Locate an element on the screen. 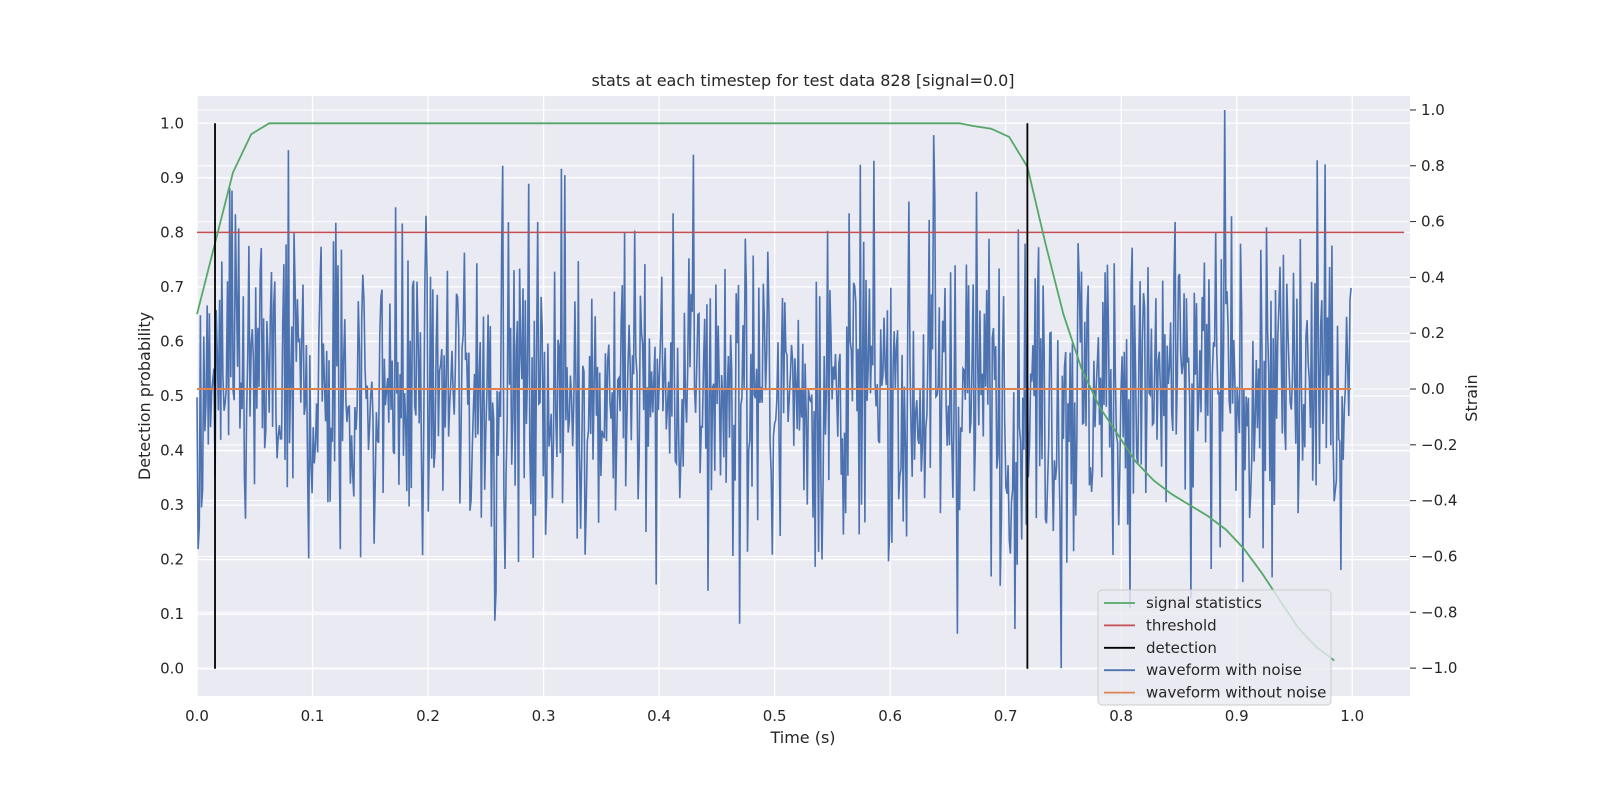  y-axis-label-right: Strain is located at coordinates (1471, 397).